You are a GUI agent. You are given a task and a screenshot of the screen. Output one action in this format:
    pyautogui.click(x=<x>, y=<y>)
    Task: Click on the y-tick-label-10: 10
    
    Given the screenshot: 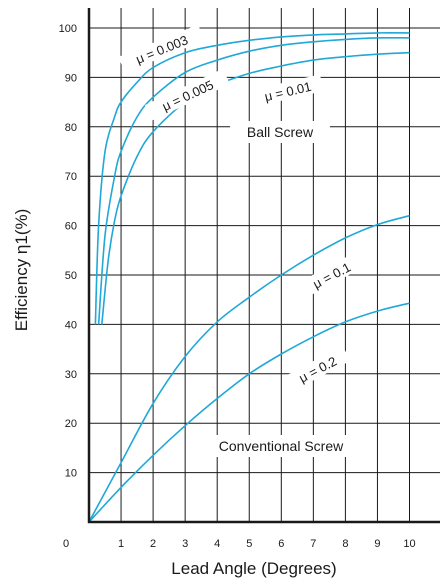 What is the action you would take?
    pyautogui.click(x=71, y=474)
    